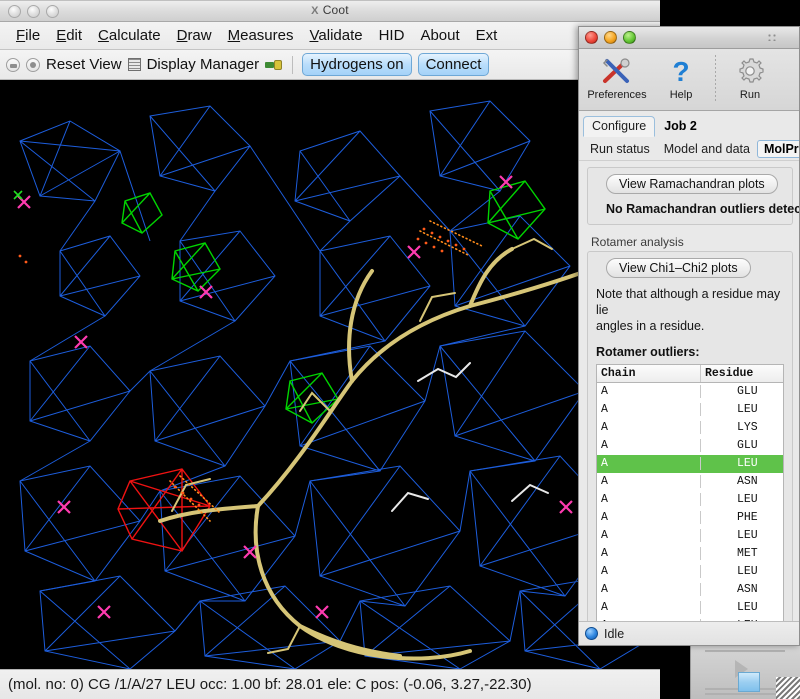 The image size is (800, 699). I want to click on radio-dot-icon, so click(33, 64).